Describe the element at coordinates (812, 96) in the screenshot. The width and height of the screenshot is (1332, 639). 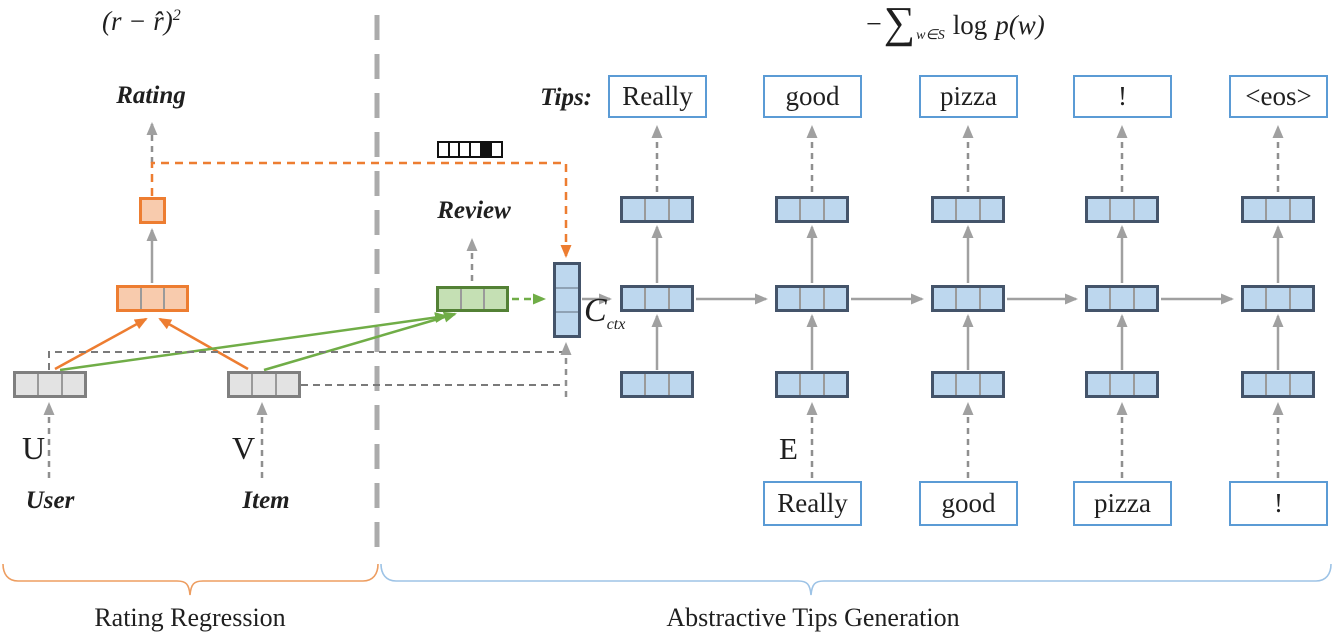
I see `tip-word-box: good` at that location.